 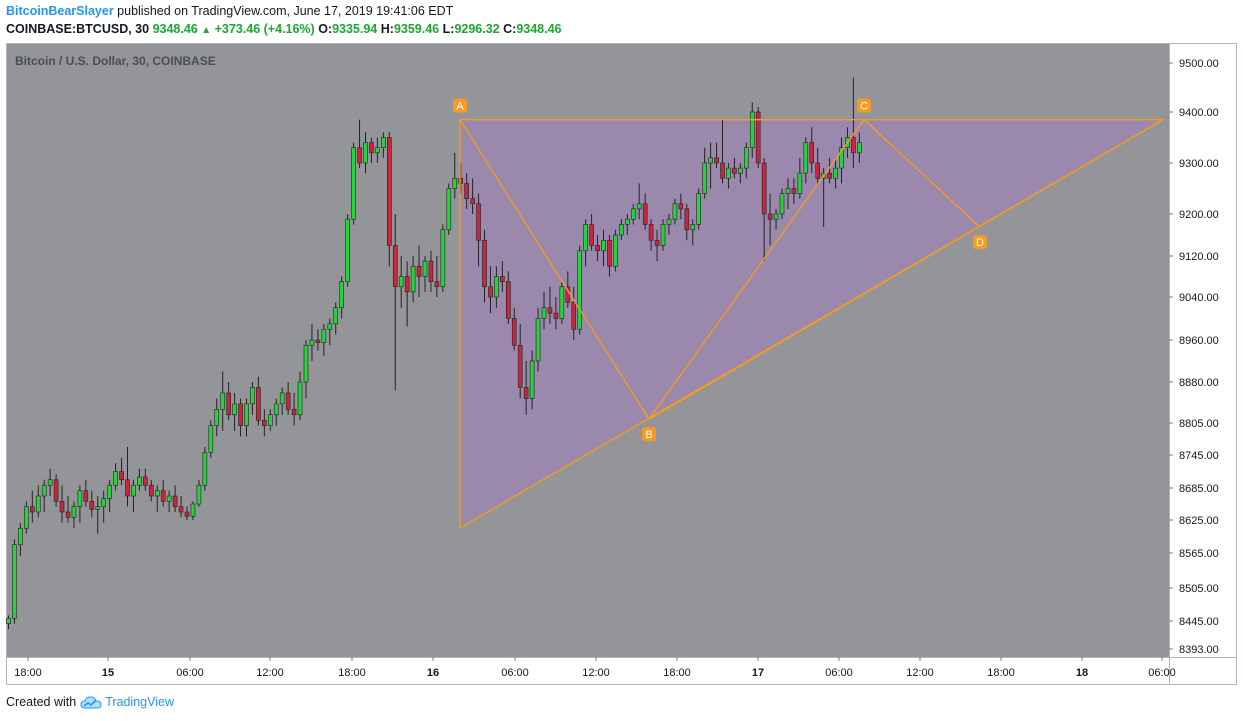 I want to click on footer: Created with TradingView, so click(x=90, y=702).